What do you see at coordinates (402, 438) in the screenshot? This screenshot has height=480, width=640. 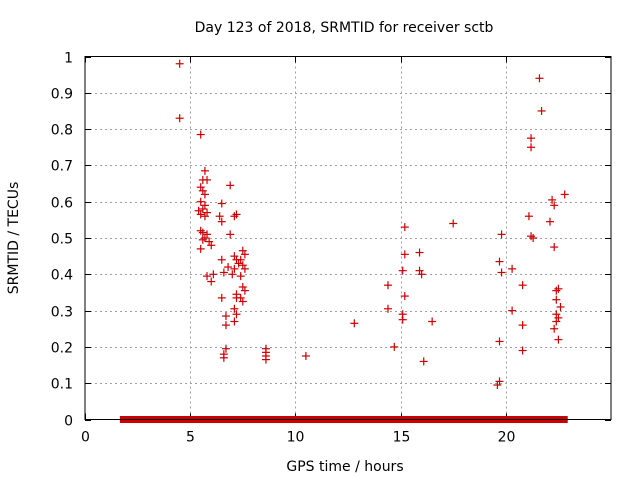 I see `x-tick-label: 15` at bounding box center [402, 438].